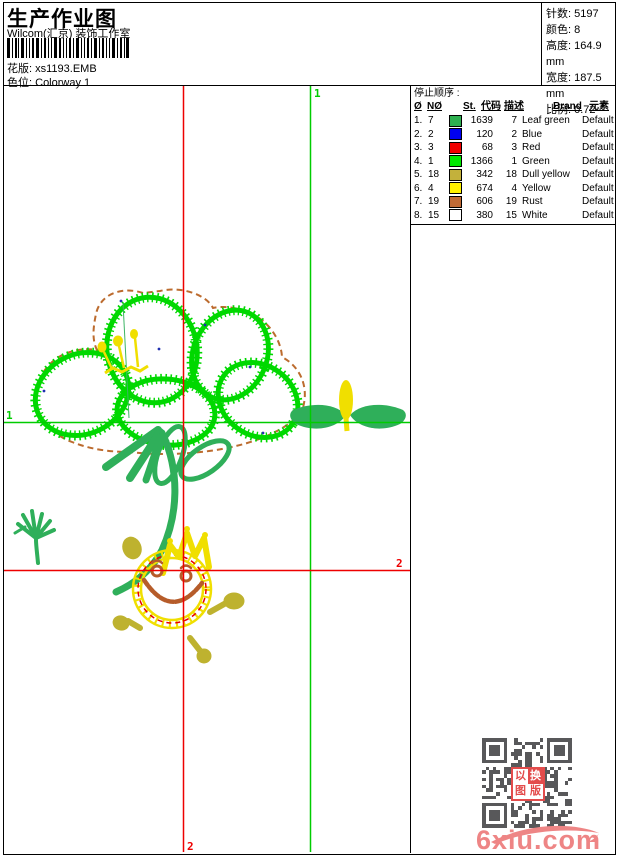  Describe the element at coordinates (563, 30) in the screenshot. I see `stat-colors: 颜色: 8` at that location.